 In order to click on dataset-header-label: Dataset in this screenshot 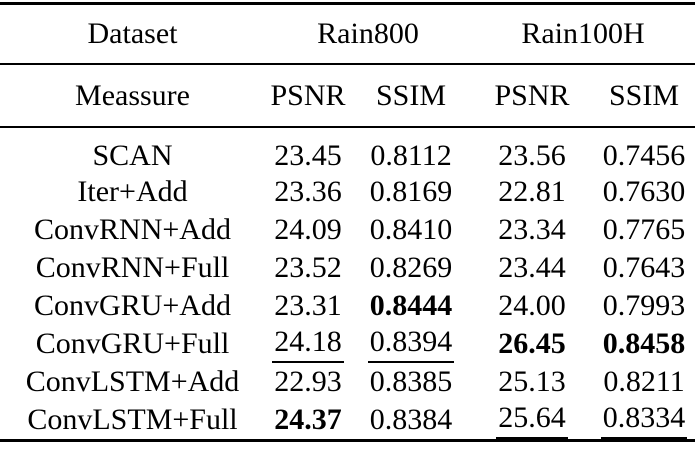, I will do `click(132, 34)`.